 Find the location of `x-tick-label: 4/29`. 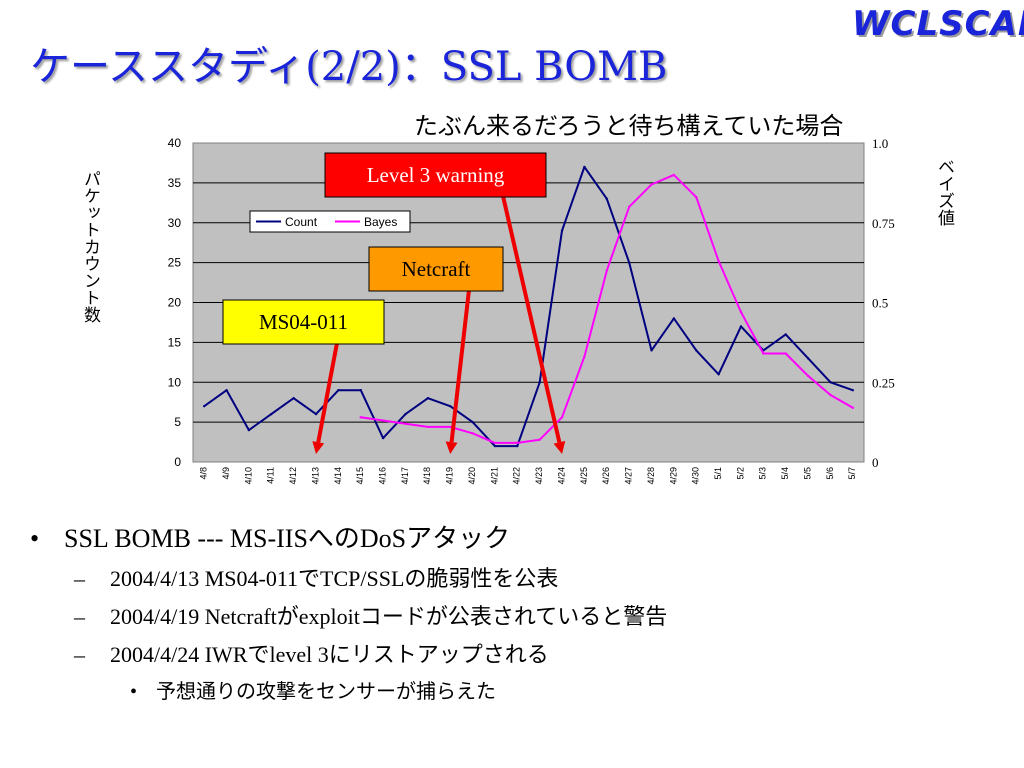

x-tick-label: 4/29 is located at coordinates (673, 476).